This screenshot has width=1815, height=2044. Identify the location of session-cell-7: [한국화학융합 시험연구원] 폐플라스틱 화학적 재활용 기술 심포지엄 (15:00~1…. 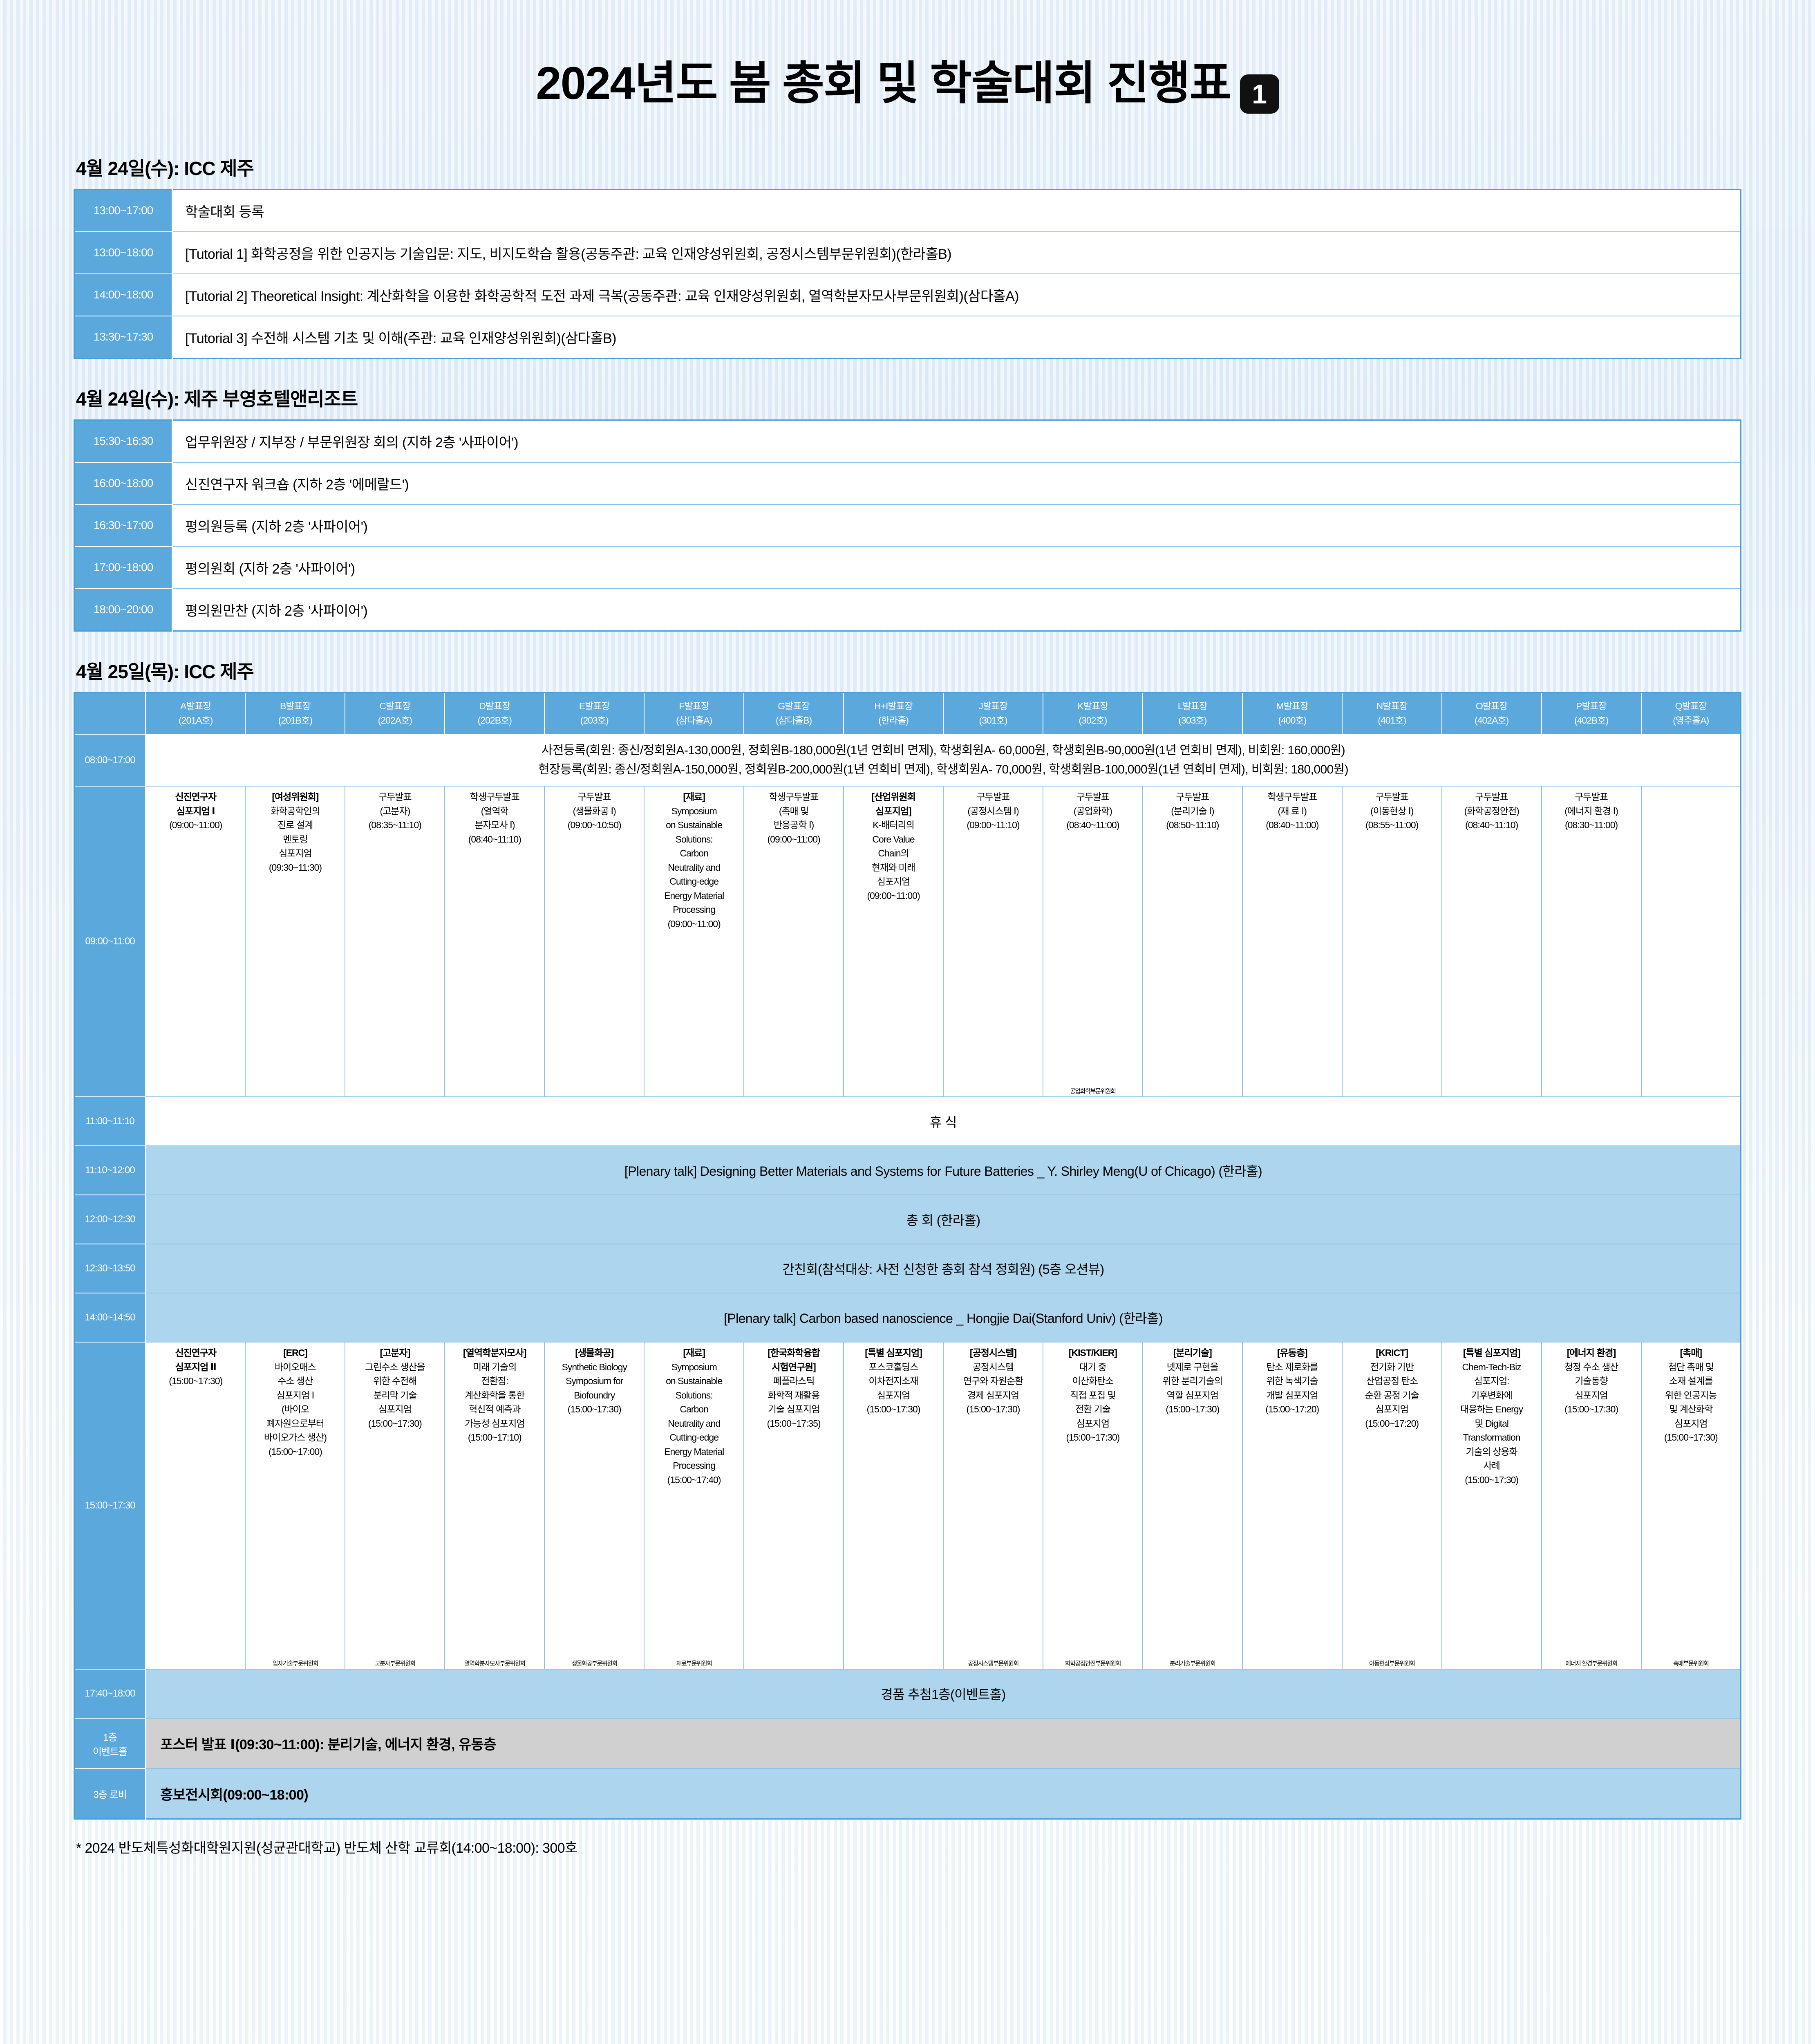
(793, 1506).